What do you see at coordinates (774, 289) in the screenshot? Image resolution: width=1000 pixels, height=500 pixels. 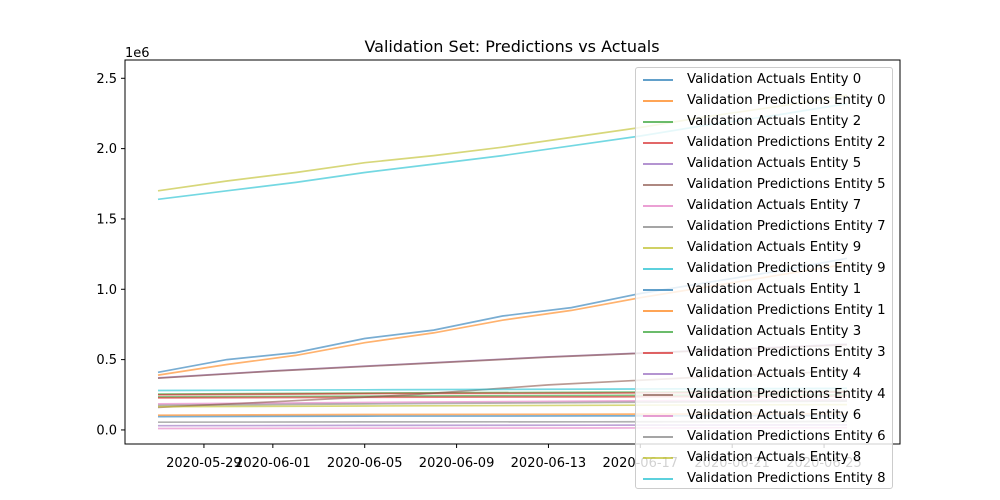 I see `legend-label: Validation Actuals Entity 1` at bounding box center [774, 289].